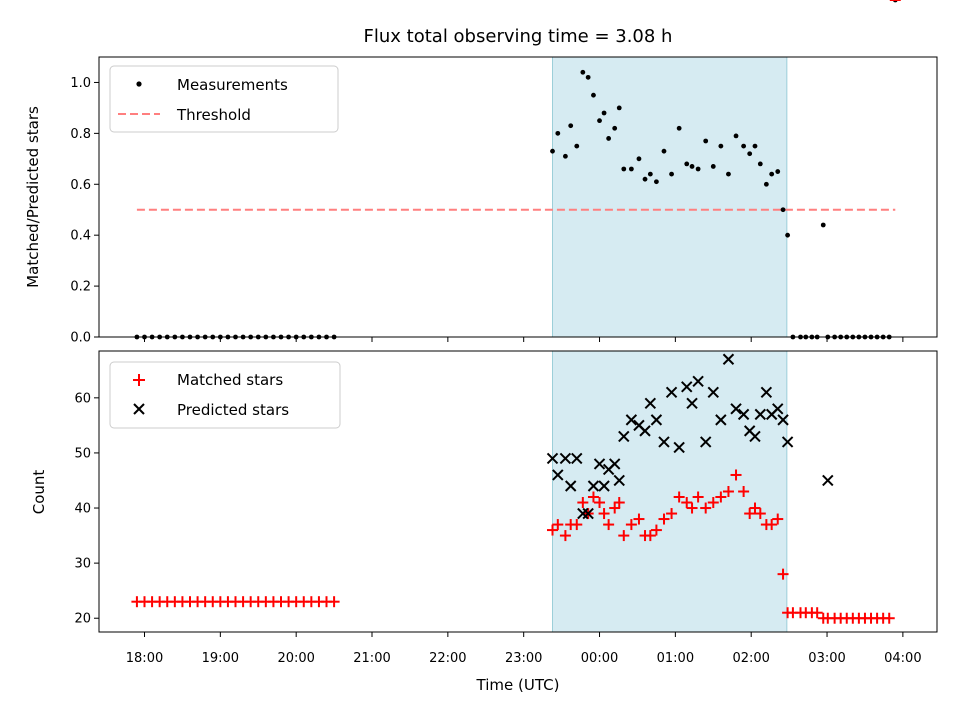 The height and width of the screenshot is (720, 960). I want to click on legend-predicted-label: Predicted stars, so click(233, 410).